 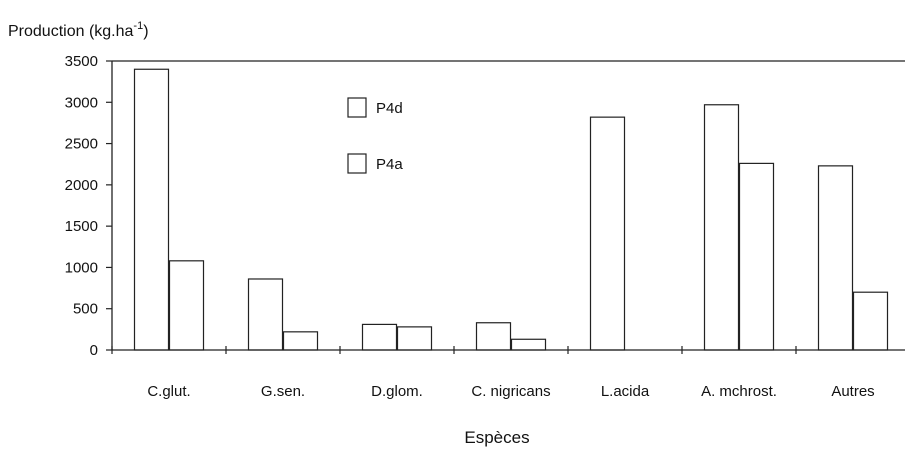 I want to click on legend-swatch-p4a, so click(x=357, y=163).